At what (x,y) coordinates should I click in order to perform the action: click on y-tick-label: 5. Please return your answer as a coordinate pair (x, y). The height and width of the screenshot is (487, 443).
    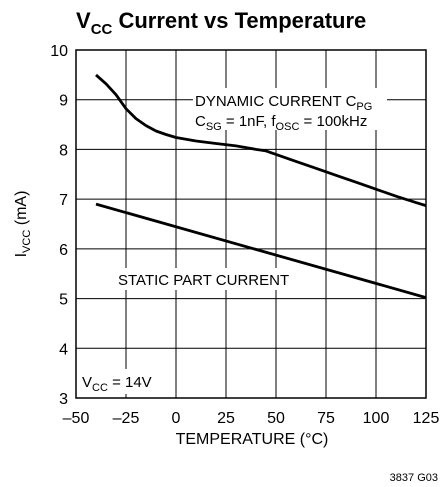
    Looking at the image, I should click on (63, 300).